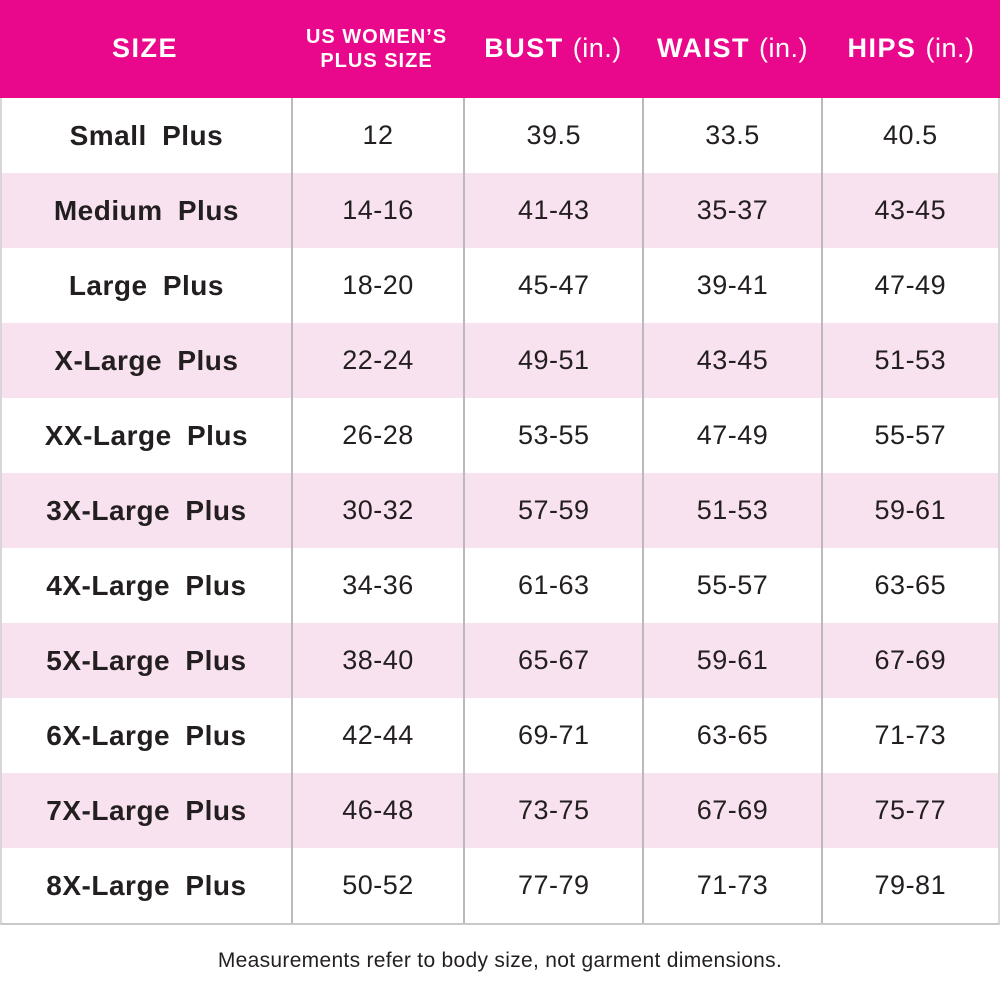 This screenshot has width=1000, height=1000. I want to click on size-cell: 6X-Large Plus, so click(146, 735).